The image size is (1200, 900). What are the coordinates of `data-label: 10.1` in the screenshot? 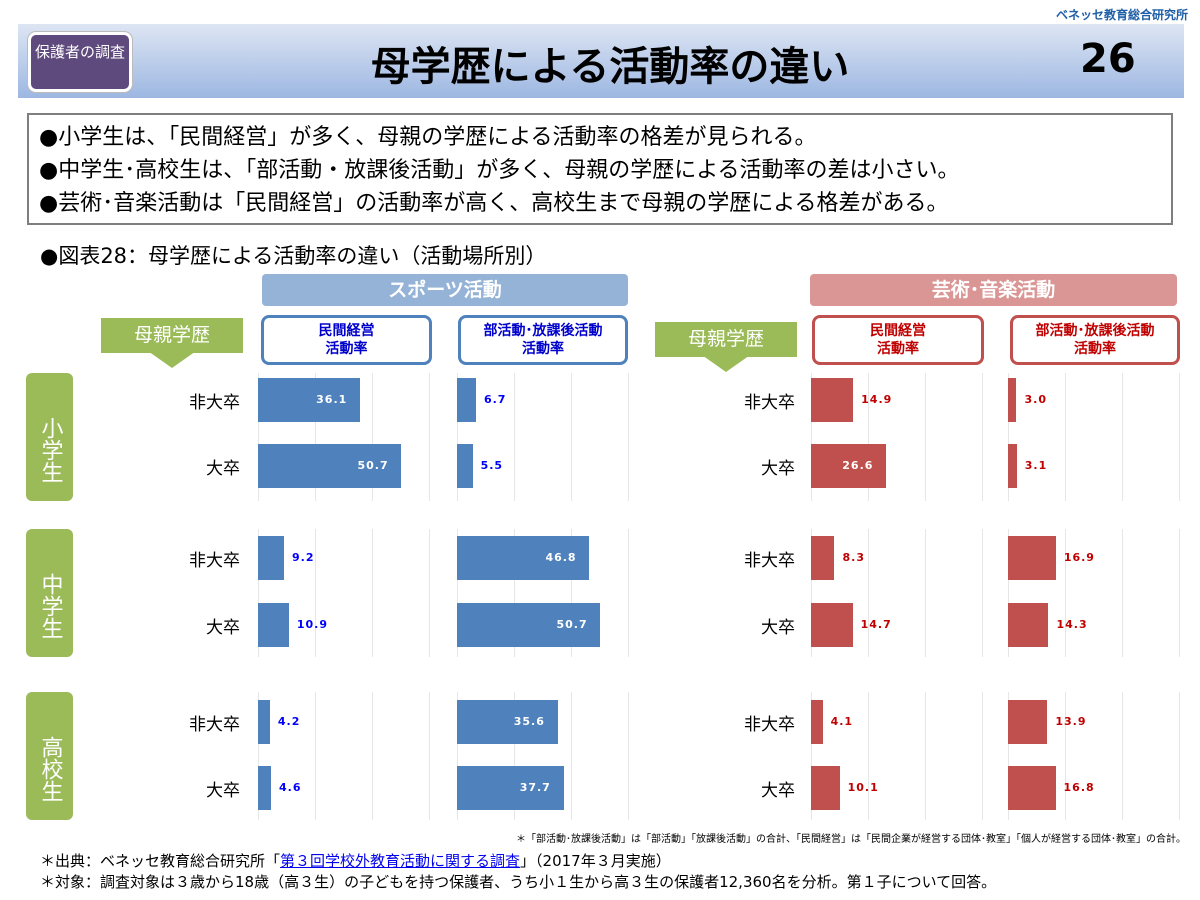 It's located at (863, 787).